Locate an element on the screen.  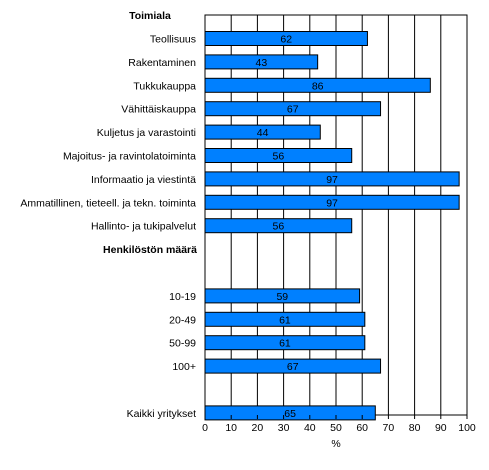
category-label: 10-19 is located at coordinates (182, 297).